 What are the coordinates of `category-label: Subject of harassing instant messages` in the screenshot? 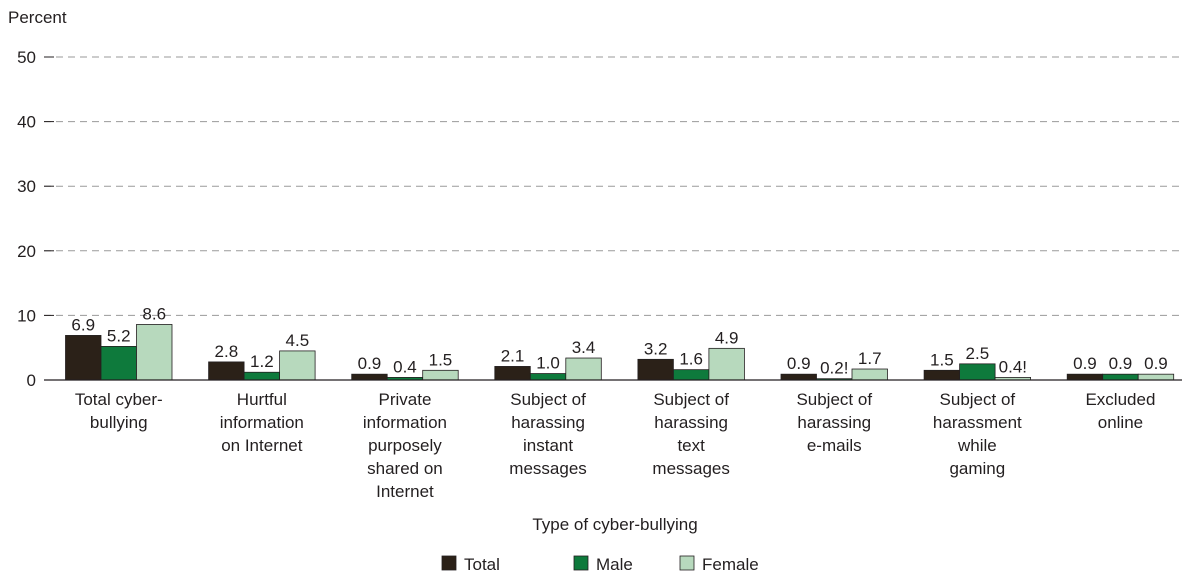 It's located at (547, 434).